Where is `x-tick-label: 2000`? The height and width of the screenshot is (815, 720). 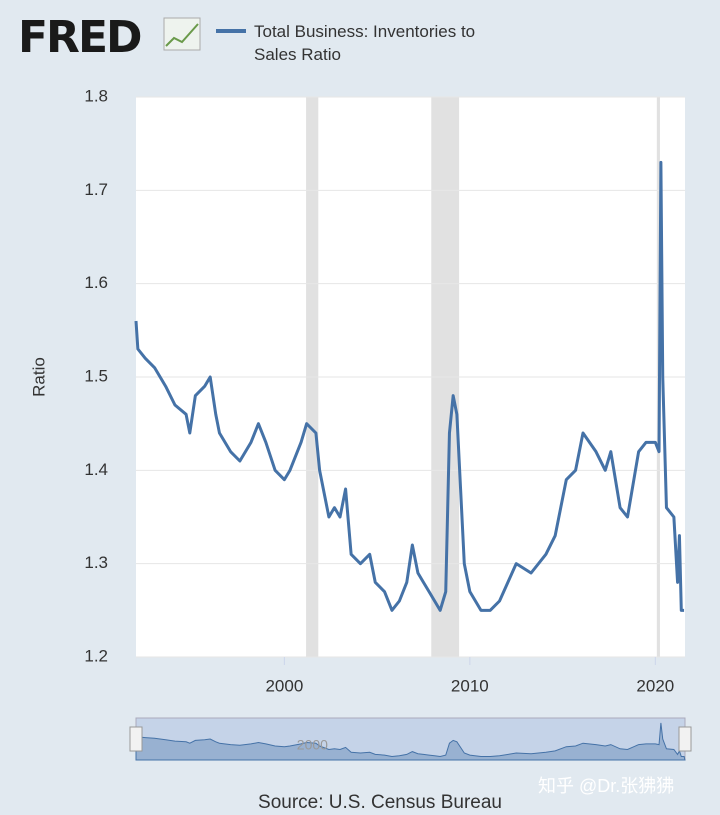
x-tick-label: 2000 is located at coordinates (284, 685).